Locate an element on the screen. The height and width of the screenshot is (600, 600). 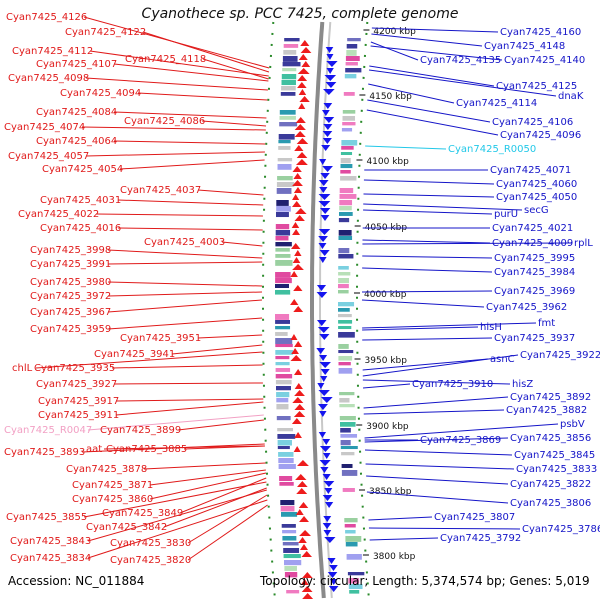
left-gene-label: Cyan7425_3899 is located at coordinates (140, 430).